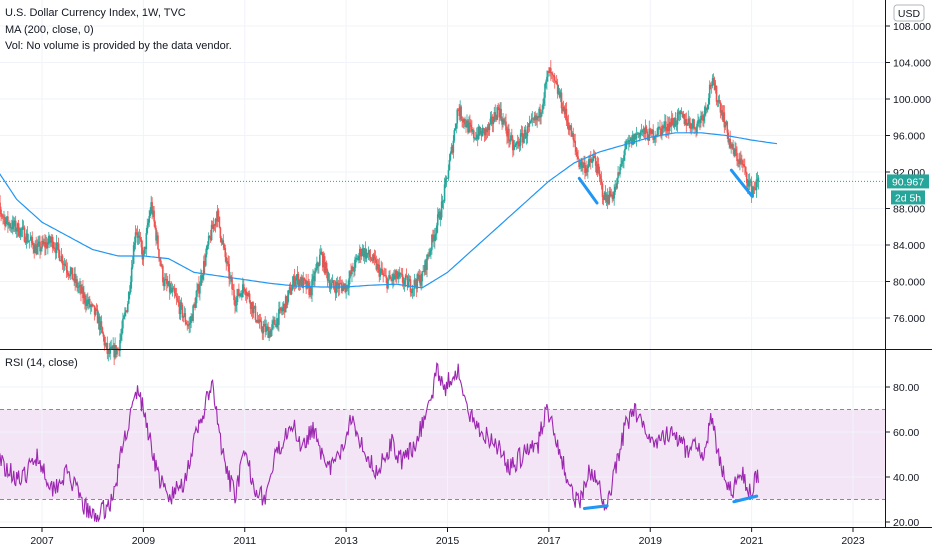  What do you see at coordinates (668, 339) in the screenshot?
I see `trendline-drawings` at bounding box center [668, 339].